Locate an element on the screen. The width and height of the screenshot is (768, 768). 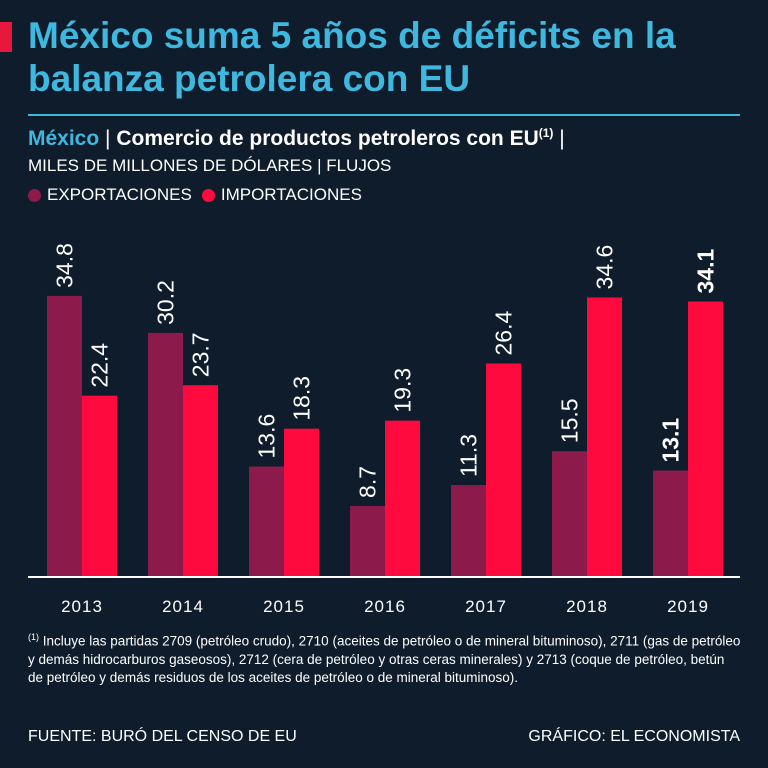
x-tick-label-2013: 2013 is located at coordinates (82, 606).